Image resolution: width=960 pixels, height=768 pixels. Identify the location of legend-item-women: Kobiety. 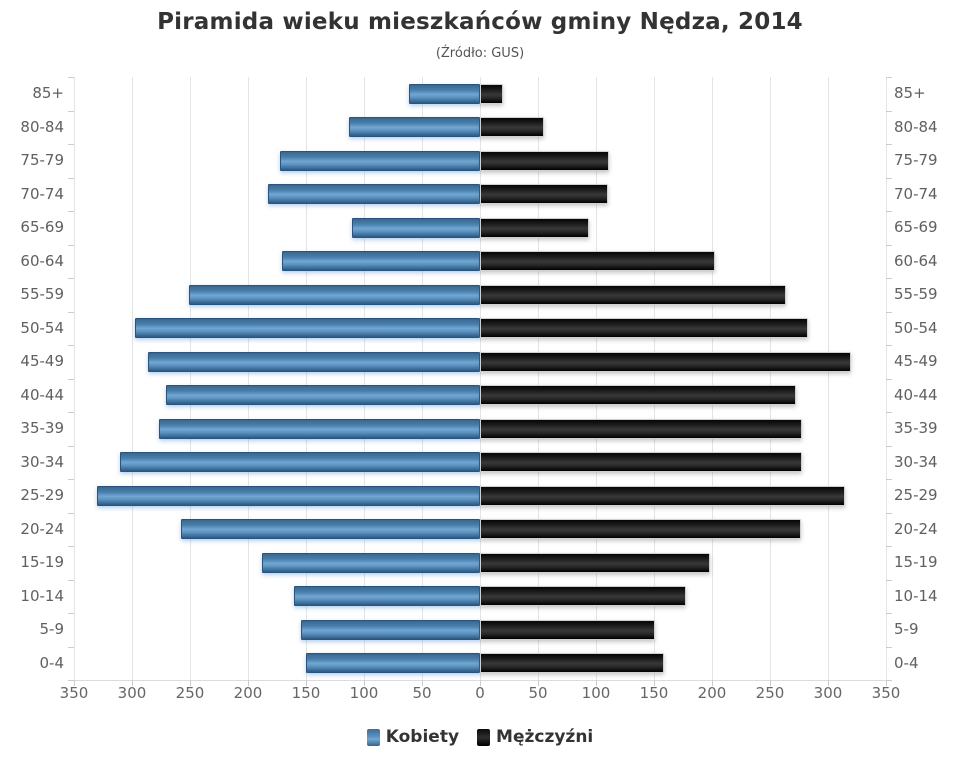
(412, 737).